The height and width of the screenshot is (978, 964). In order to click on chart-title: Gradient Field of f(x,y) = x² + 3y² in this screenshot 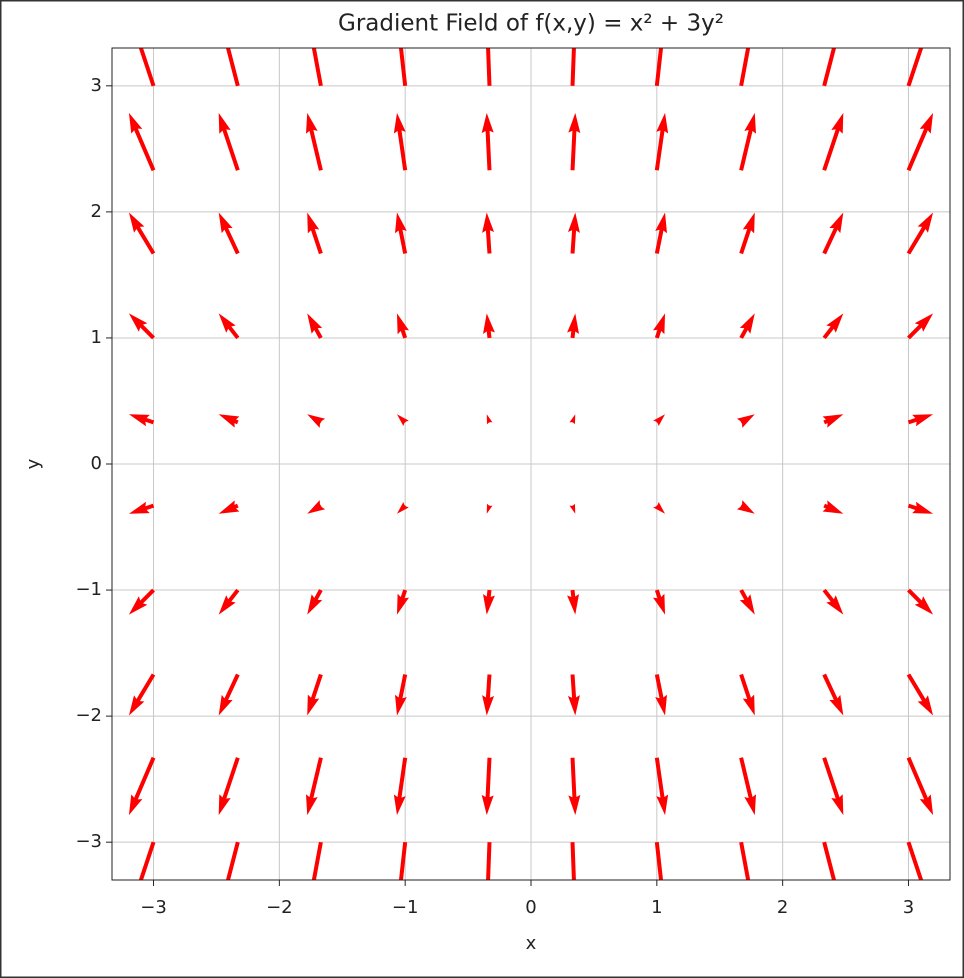, I will do `click(531, 24)`.